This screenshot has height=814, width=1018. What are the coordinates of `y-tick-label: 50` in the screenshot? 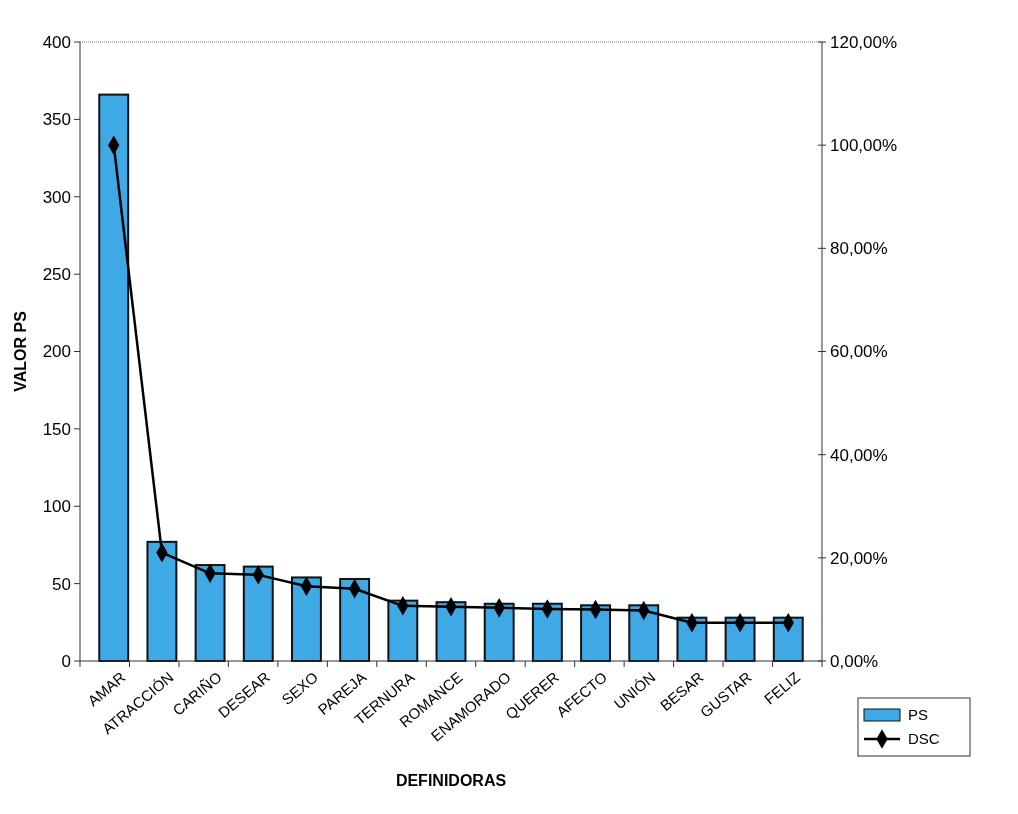 It's located at (61, 584).